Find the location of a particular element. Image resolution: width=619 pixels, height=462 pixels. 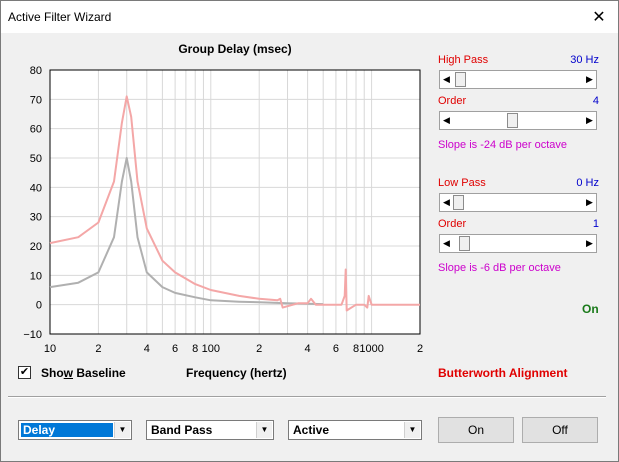

off-button: Off is located at coordinates (560, 430).